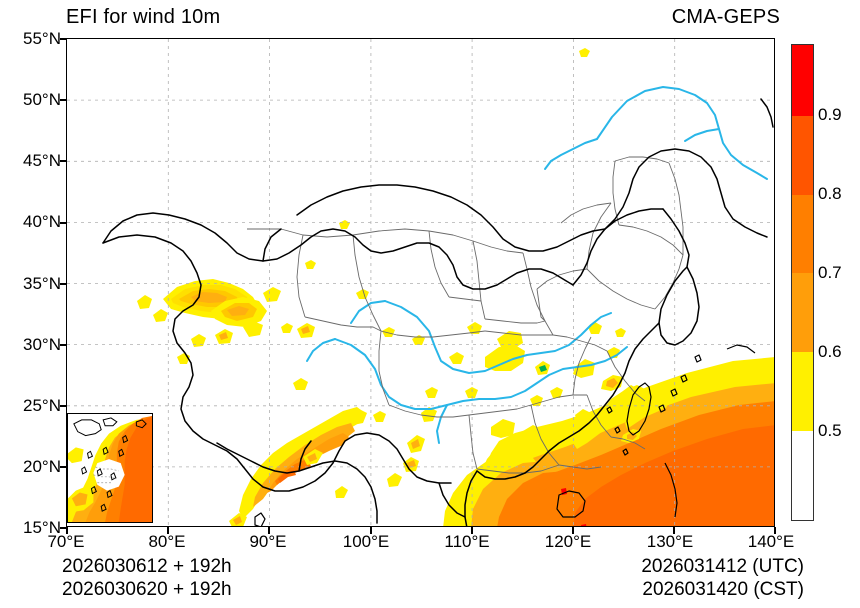 The image size is (860, 608). I want to click on colorbar-tick-label: 0.7, so click(830, 272).